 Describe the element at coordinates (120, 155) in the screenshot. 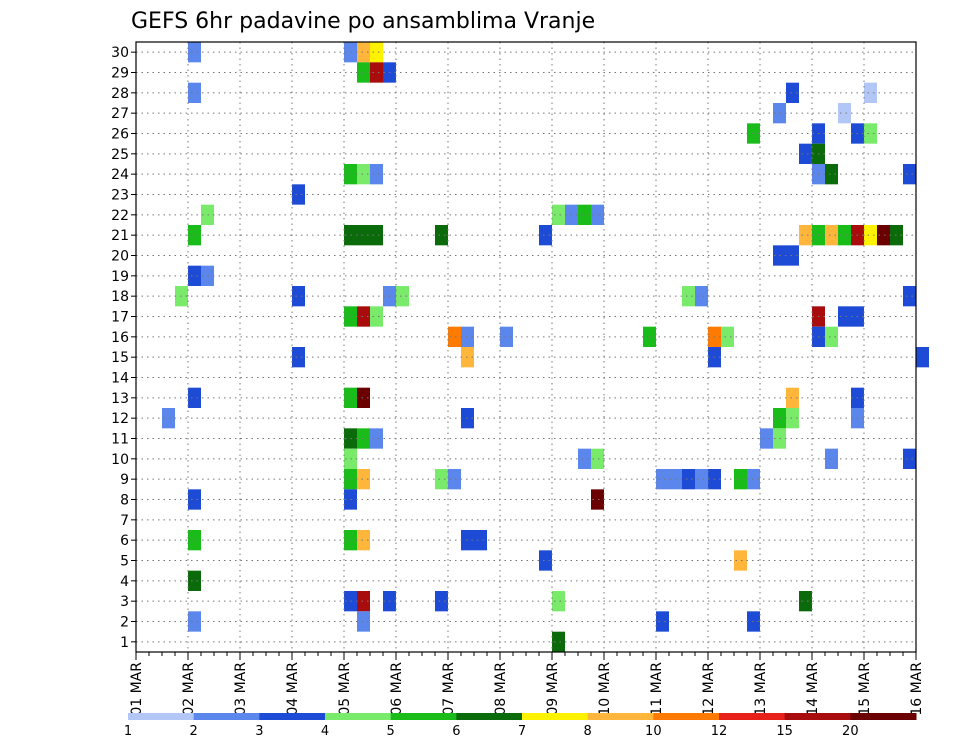

I see `y-tick-label: 25` at that location.